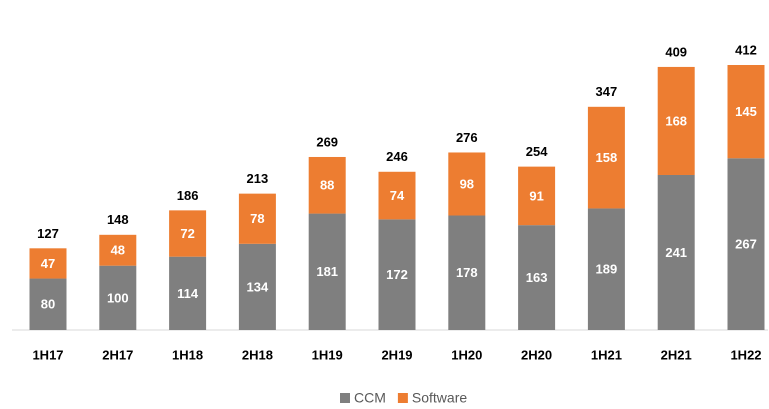  Describe the element at coordinates (607, 91) in the screenshot. I see `total-label: 347` at that location.